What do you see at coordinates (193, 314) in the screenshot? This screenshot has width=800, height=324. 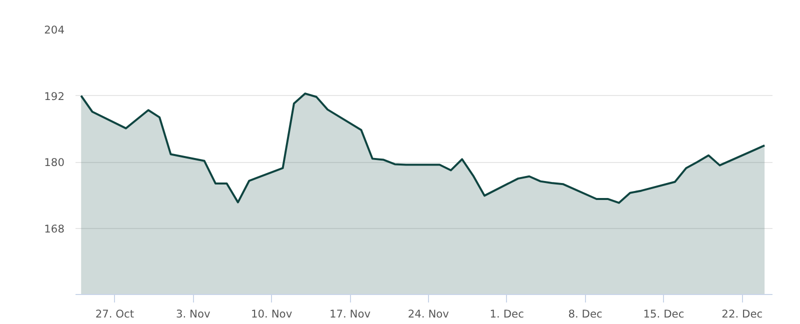 I see `x-tick-label: 3. Nov` at bounding box center [193, 314].